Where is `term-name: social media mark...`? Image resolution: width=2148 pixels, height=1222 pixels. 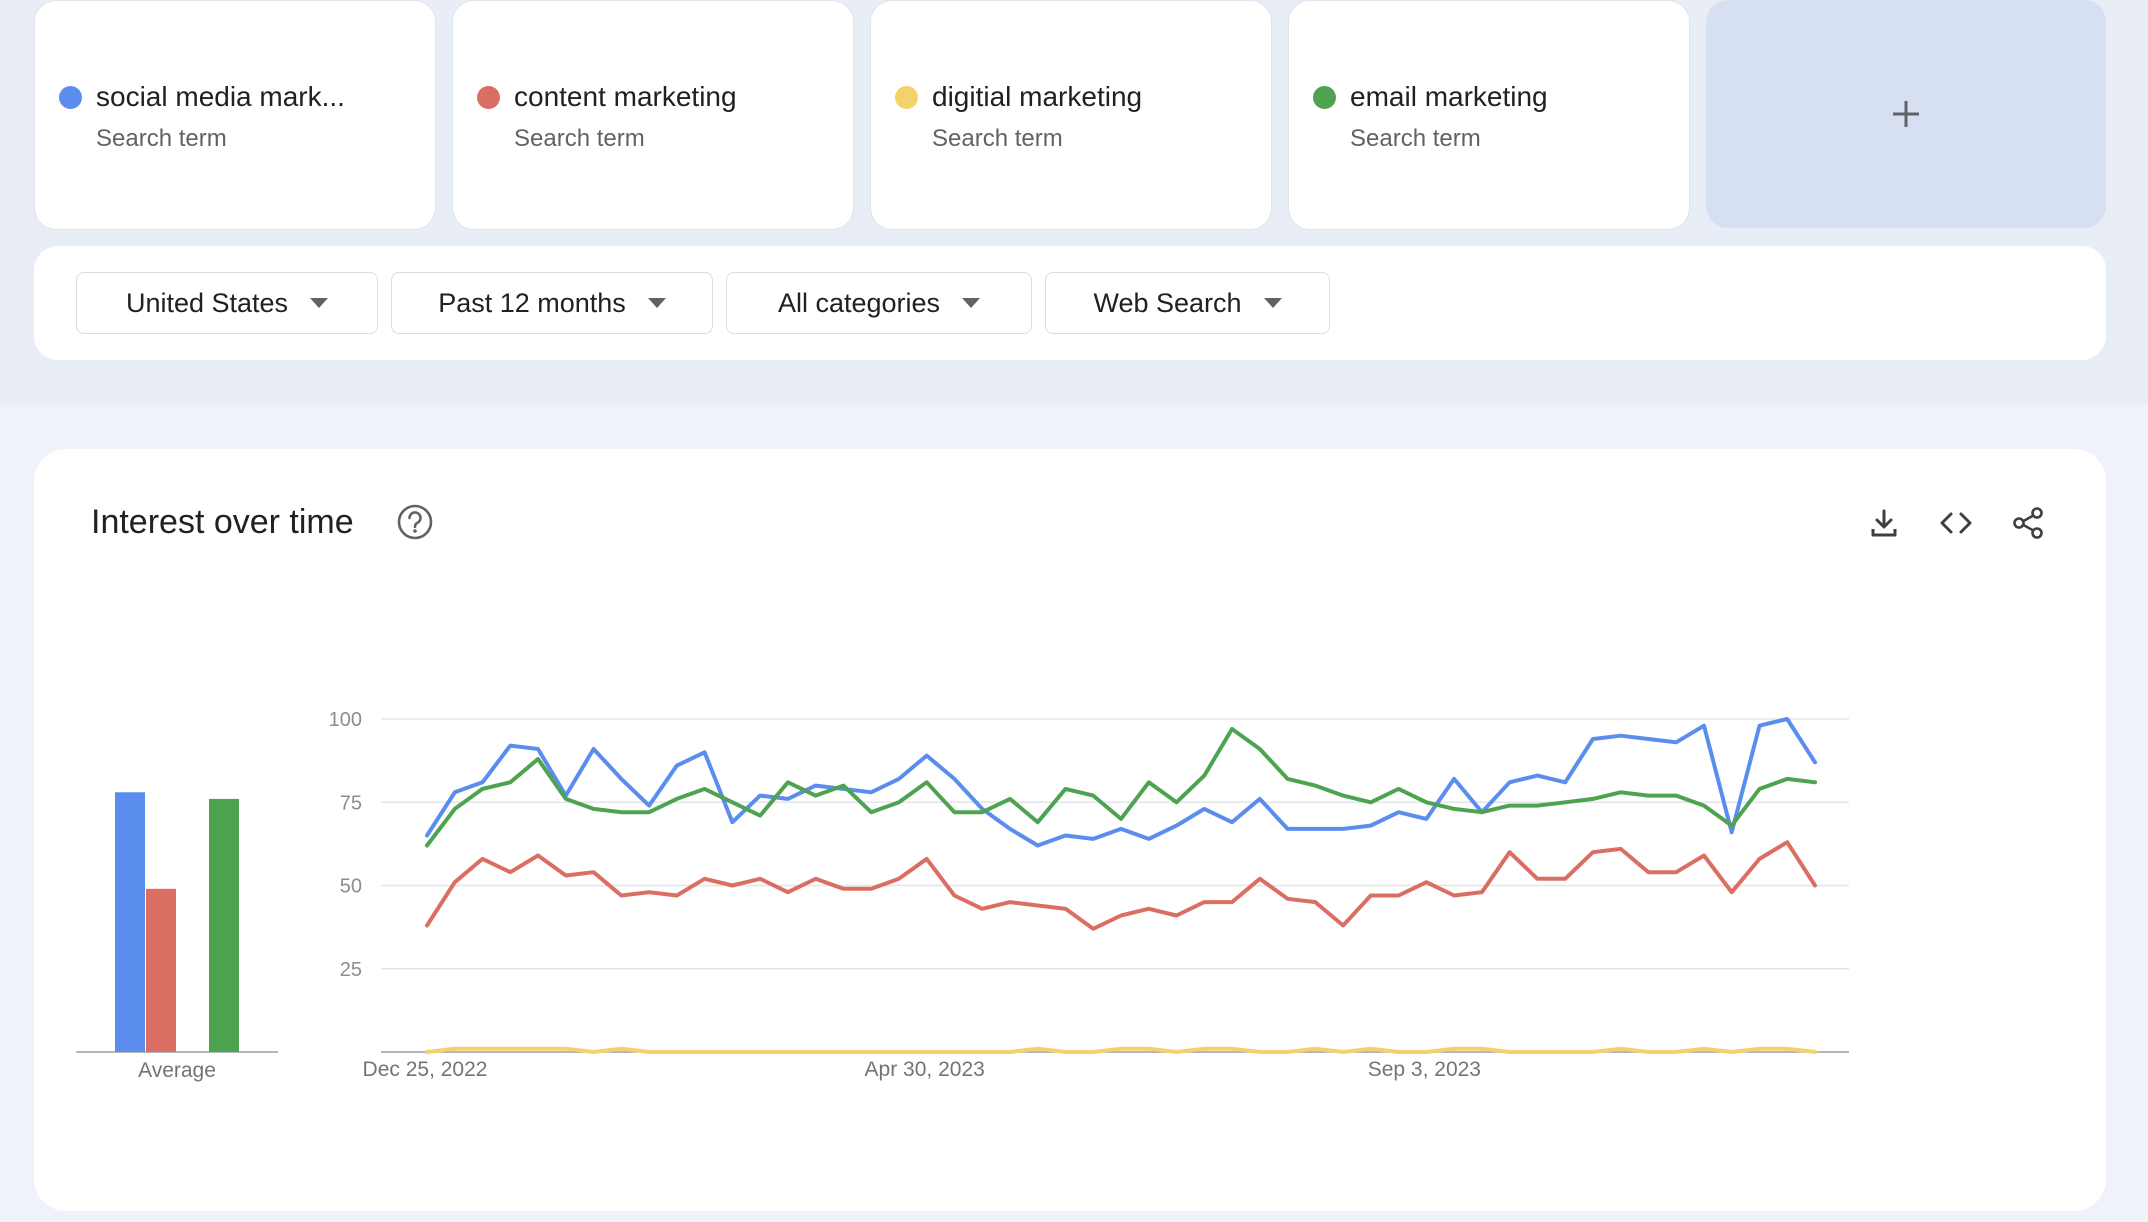 term-name: social media mark... is located at coordinates (220, 96).